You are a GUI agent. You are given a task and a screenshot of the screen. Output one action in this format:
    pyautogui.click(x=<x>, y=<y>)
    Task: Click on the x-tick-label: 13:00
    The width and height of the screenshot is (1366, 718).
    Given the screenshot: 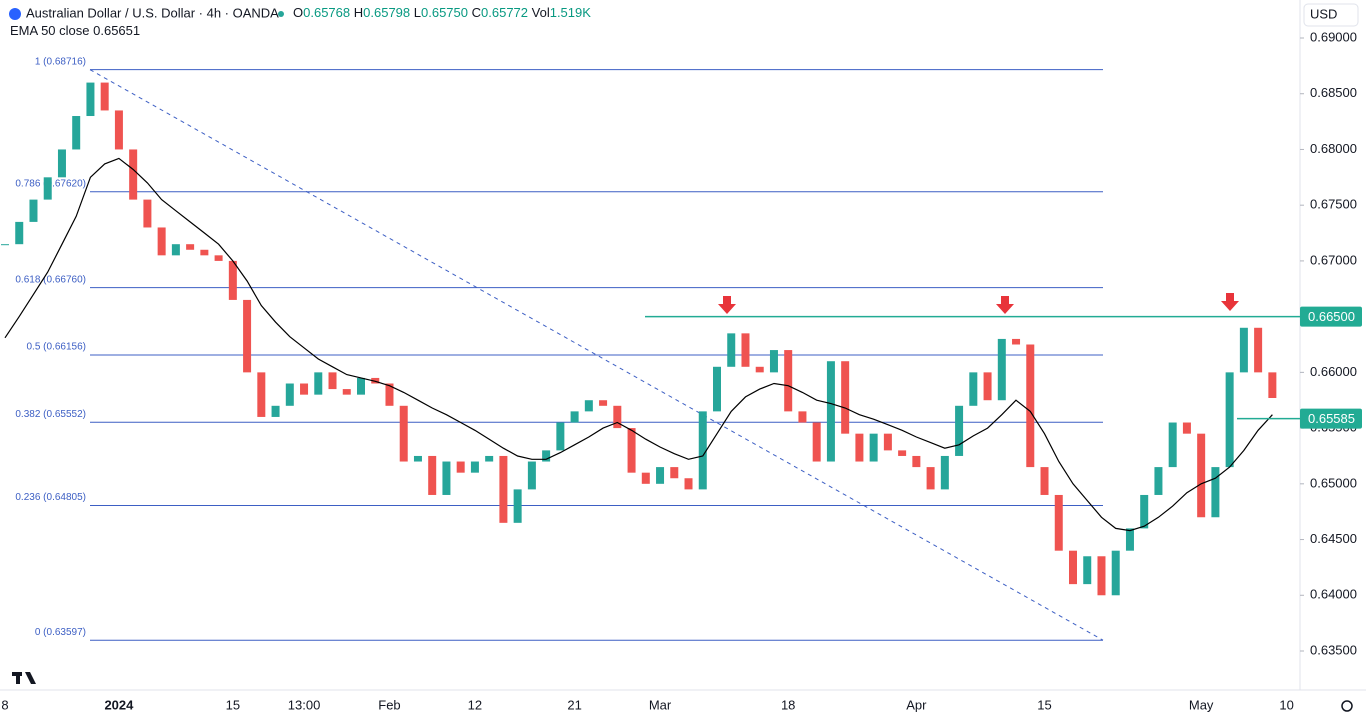 What is the action you would take?
    pyautogui.click(x=304, y=704)
    